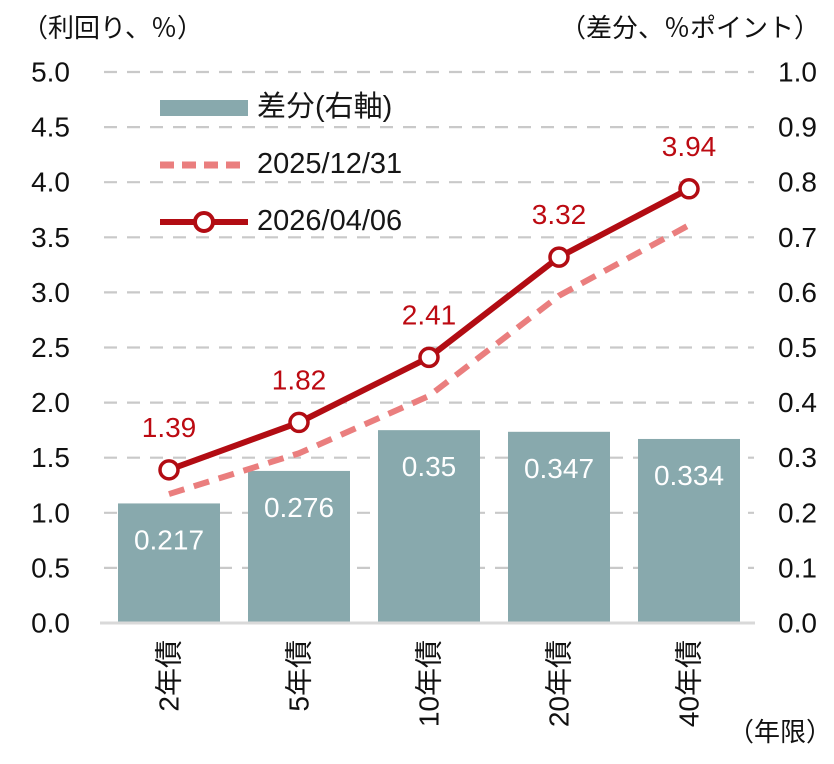 The image size is (834, 764). Describe the element at coordinates (169, 427) in the screenshot. I see `data-label: 1.39` at that location.